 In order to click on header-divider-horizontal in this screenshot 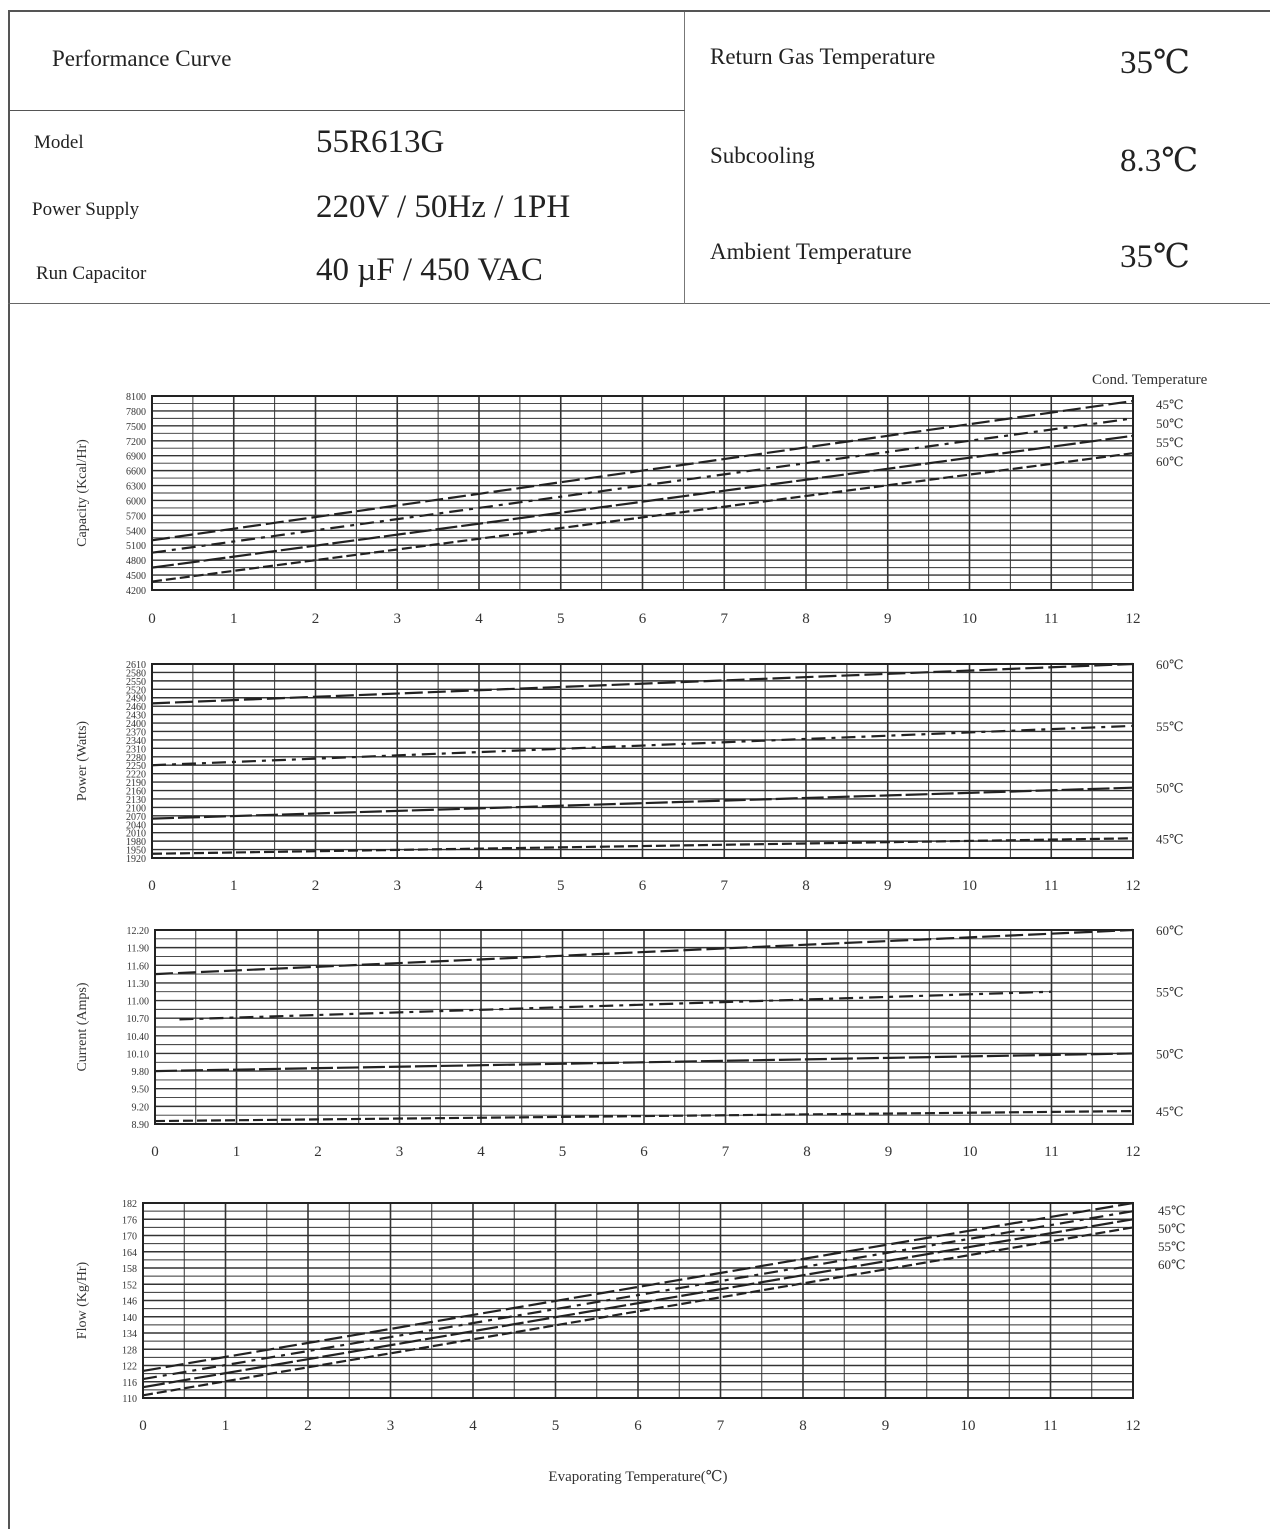, I will do `click(347, 110)`.